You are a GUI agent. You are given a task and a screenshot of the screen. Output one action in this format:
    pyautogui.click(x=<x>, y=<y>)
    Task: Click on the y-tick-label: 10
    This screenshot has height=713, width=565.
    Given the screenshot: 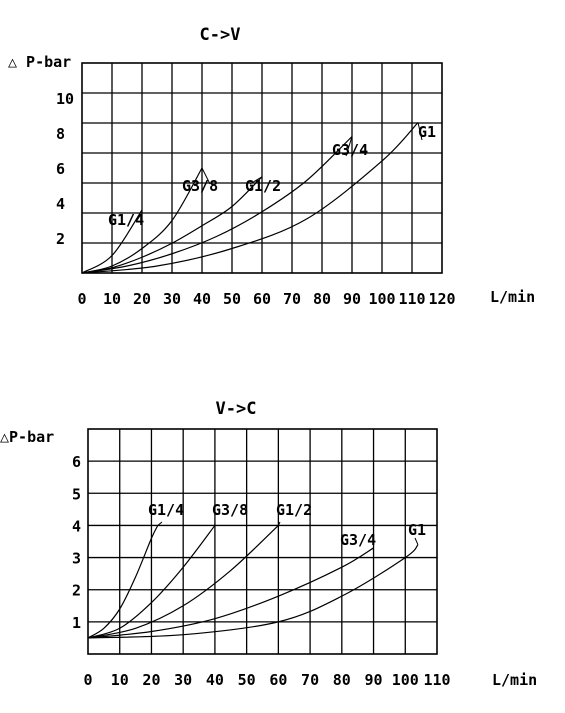 What is the action you would take?
    pyautogui.click(x=65, y=99)
    